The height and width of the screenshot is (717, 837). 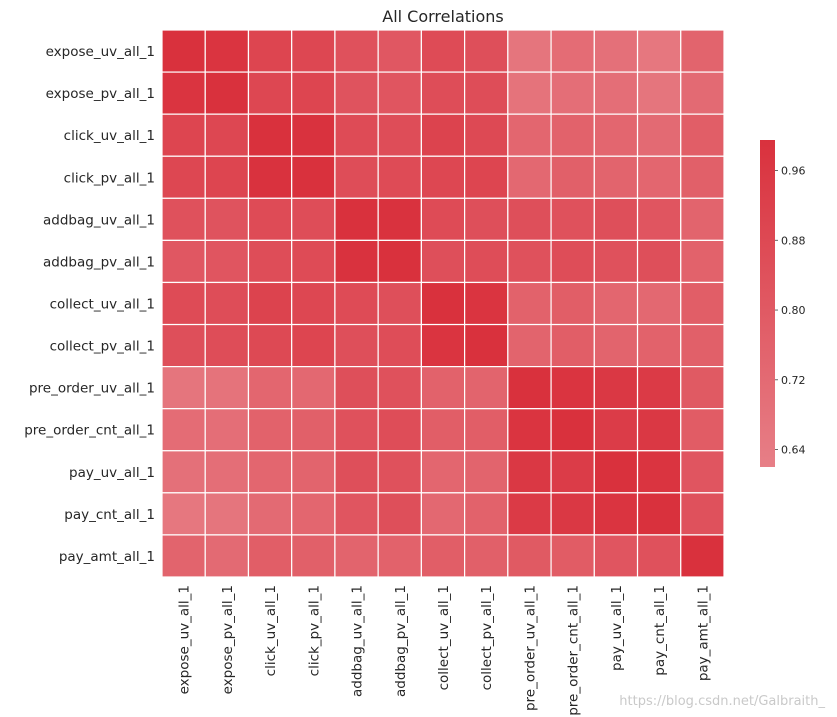 I want to click on y-tick-label: pay_amt_all_1, so click(x=107, y=557).